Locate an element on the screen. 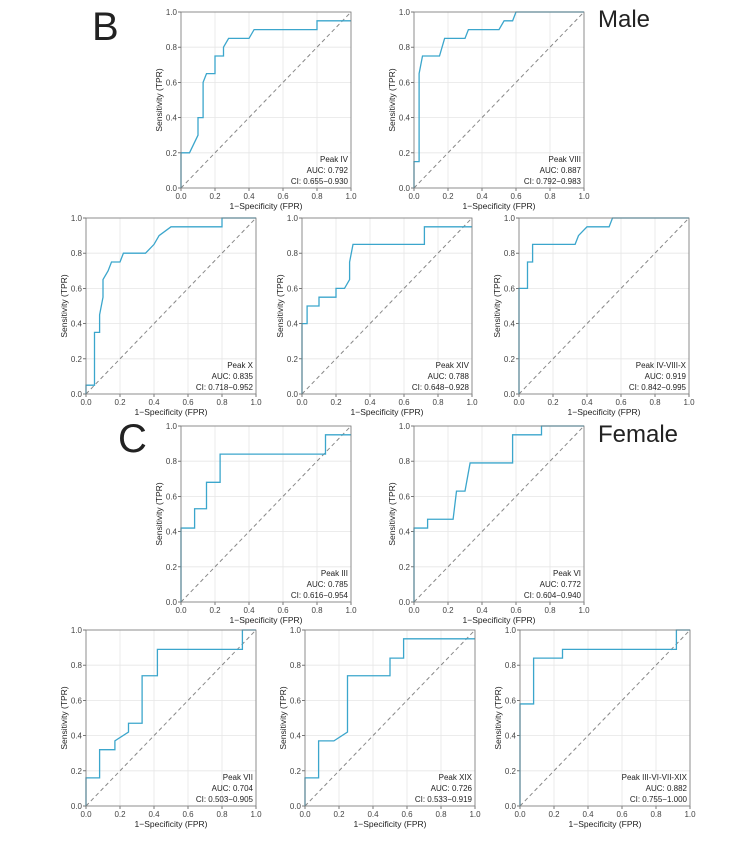  annotation: CI: 0.718−0.952 is located at coordinates (225, 387).